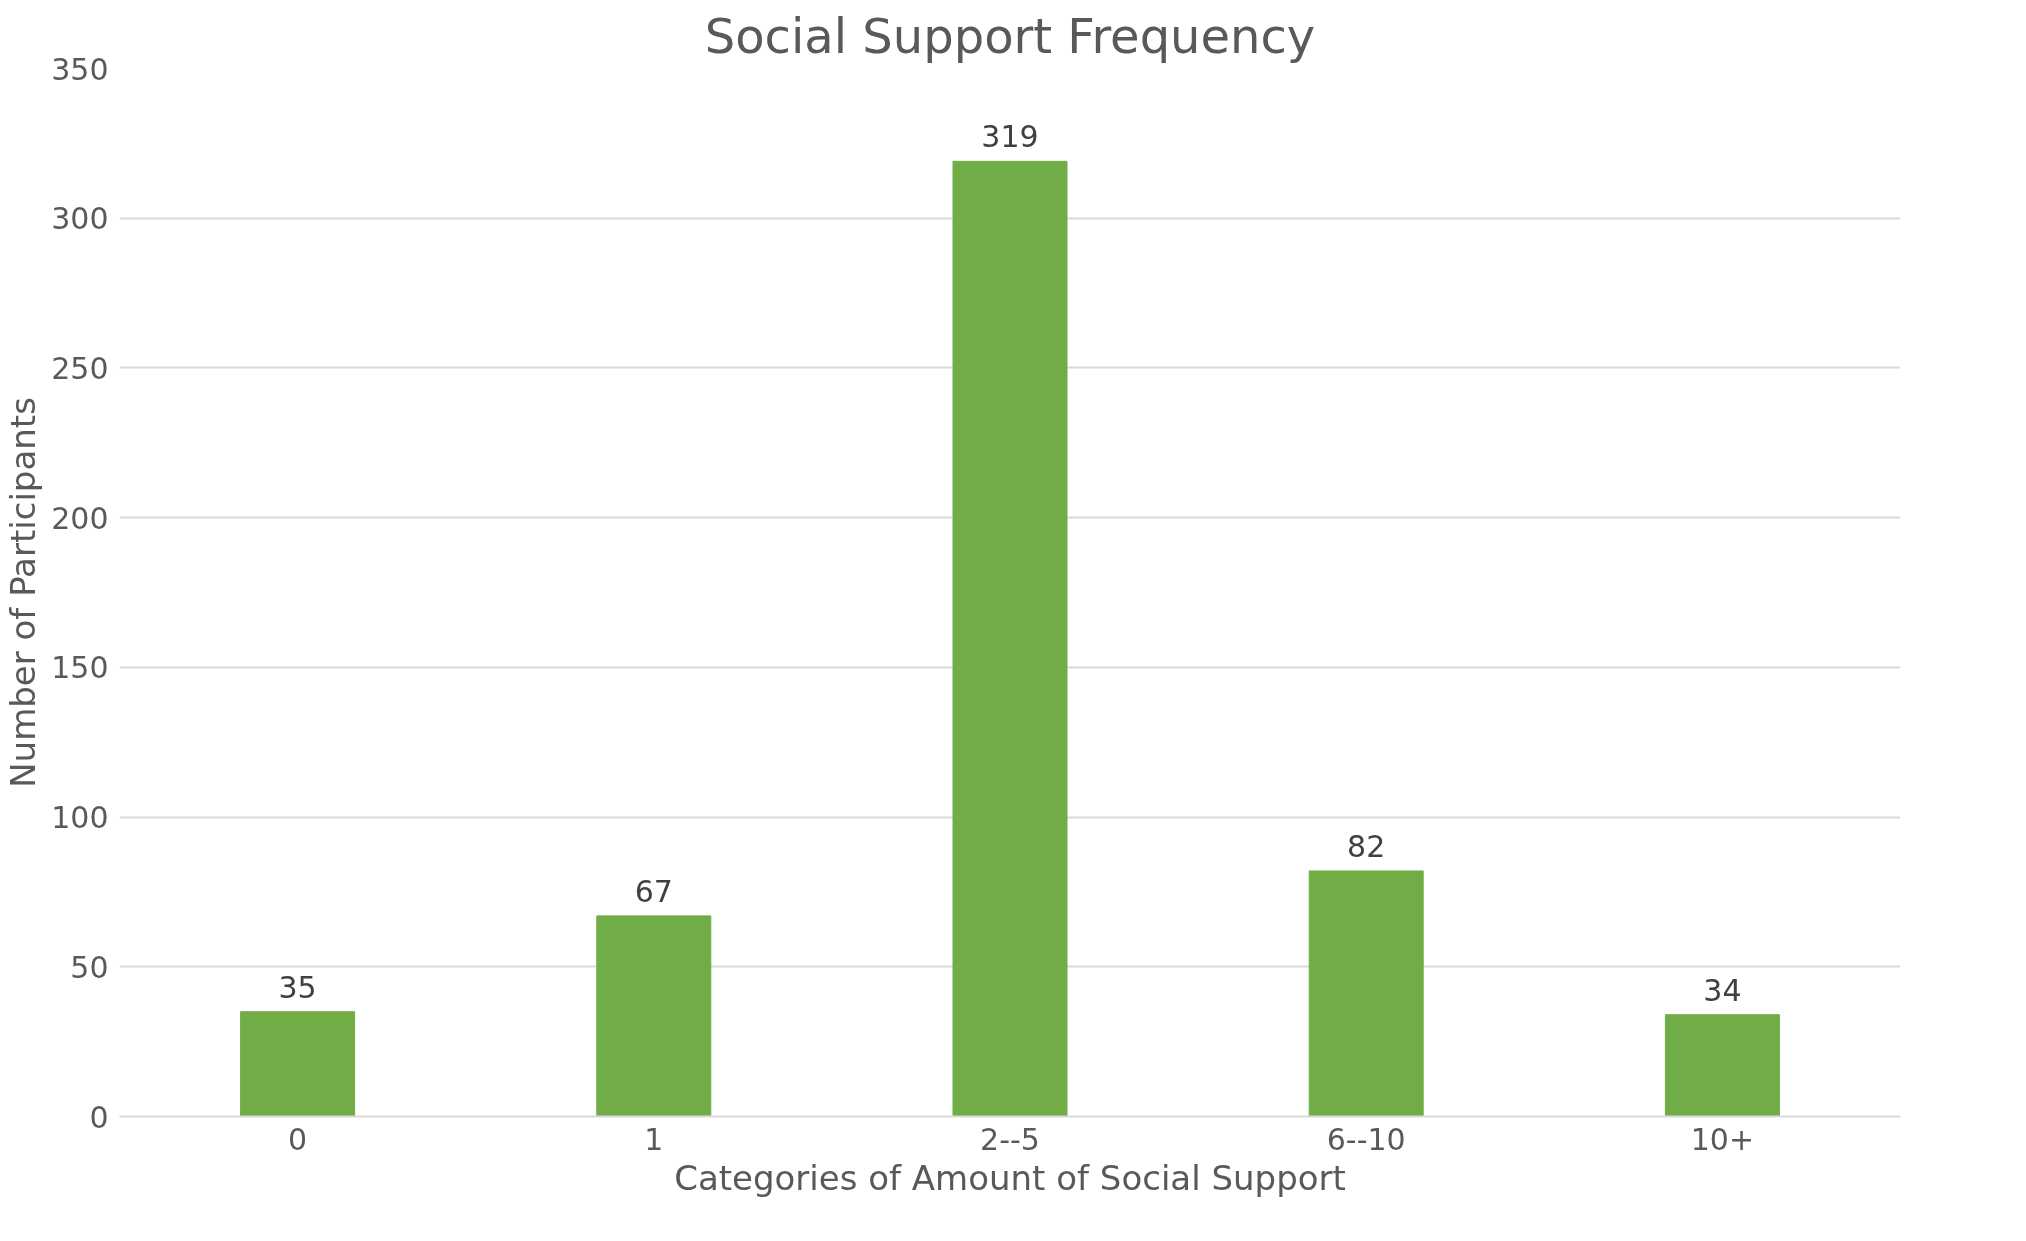 This screenshot has width=2026, height=1241. Describe the element at coordinates (80, 518) in the screenshot. I see `y-tick-label: 200` at that location.